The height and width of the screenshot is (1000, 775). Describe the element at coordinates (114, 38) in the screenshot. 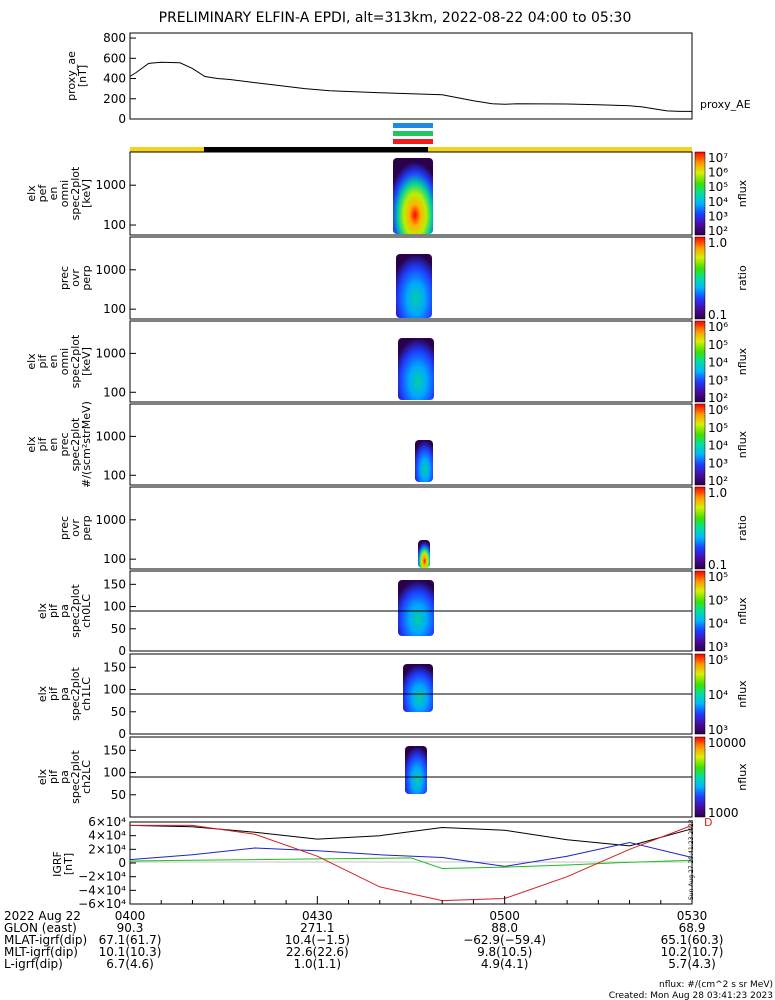

I see `ae-ytick-label: 800` at that location.